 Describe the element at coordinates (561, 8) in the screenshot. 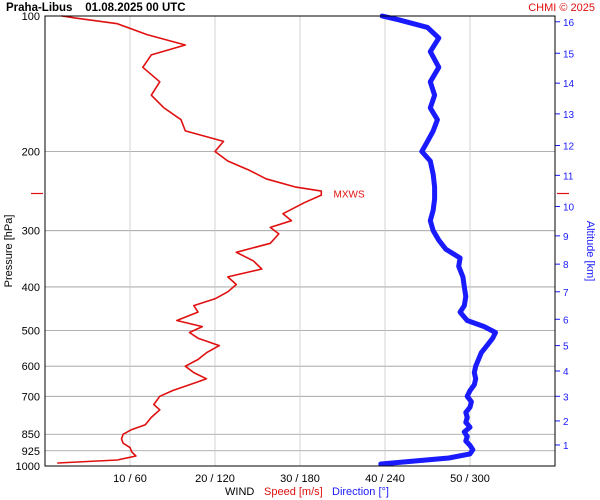

I see `copyright-credit: CHMI © 2025` at that location.